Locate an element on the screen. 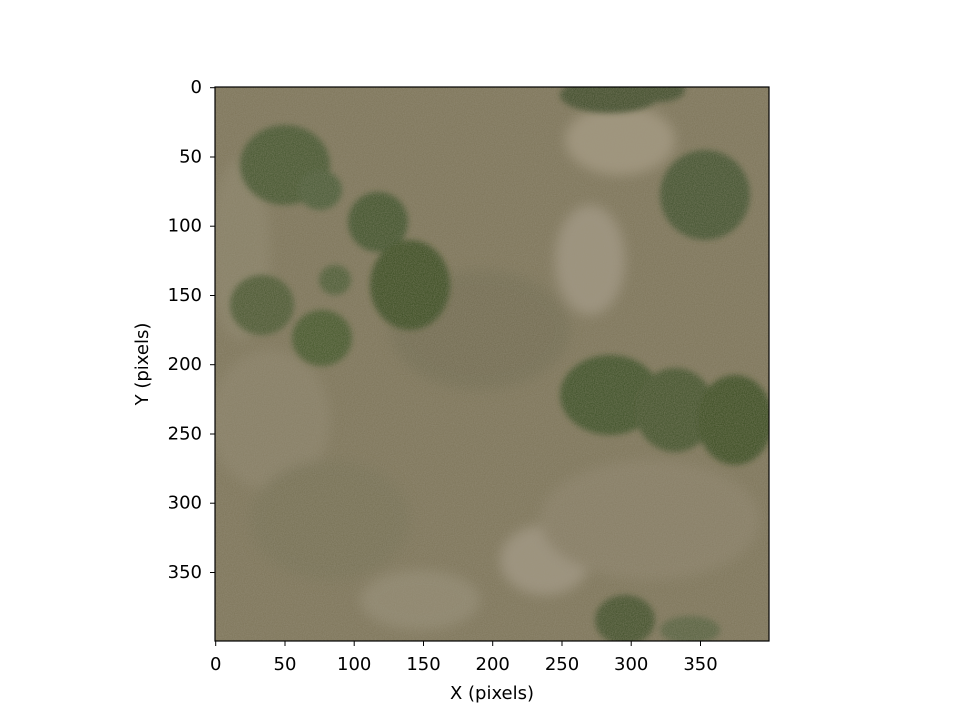 This screenshot has width=960, height=724. x-tick-label: 350 is located at coordinates (700, 664).